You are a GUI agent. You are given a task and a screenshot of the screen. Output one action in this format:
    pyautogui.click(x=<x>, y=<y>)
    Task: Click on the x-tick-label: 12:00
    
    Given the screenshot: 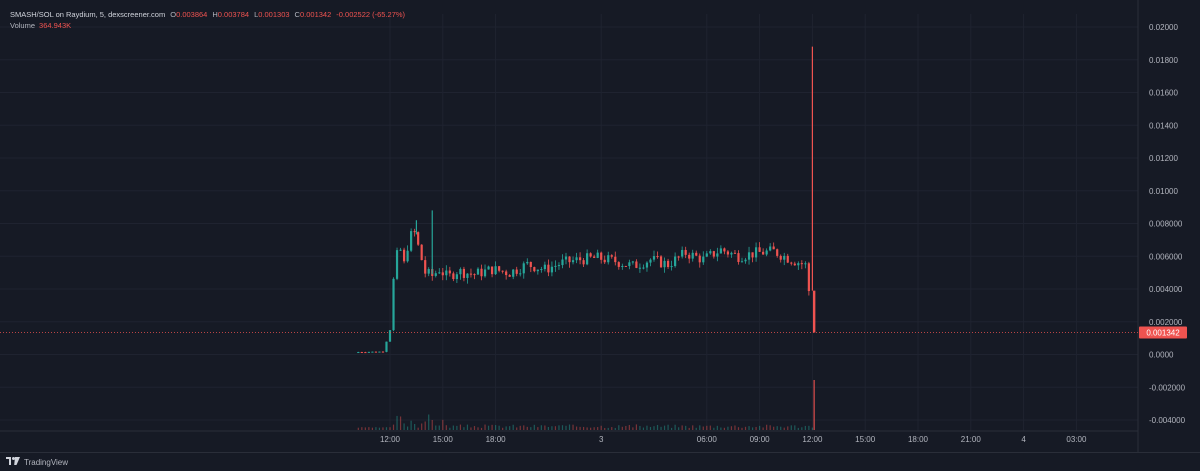 What is the action you would take?
    pyautogui.click(x=812, y=439)
    